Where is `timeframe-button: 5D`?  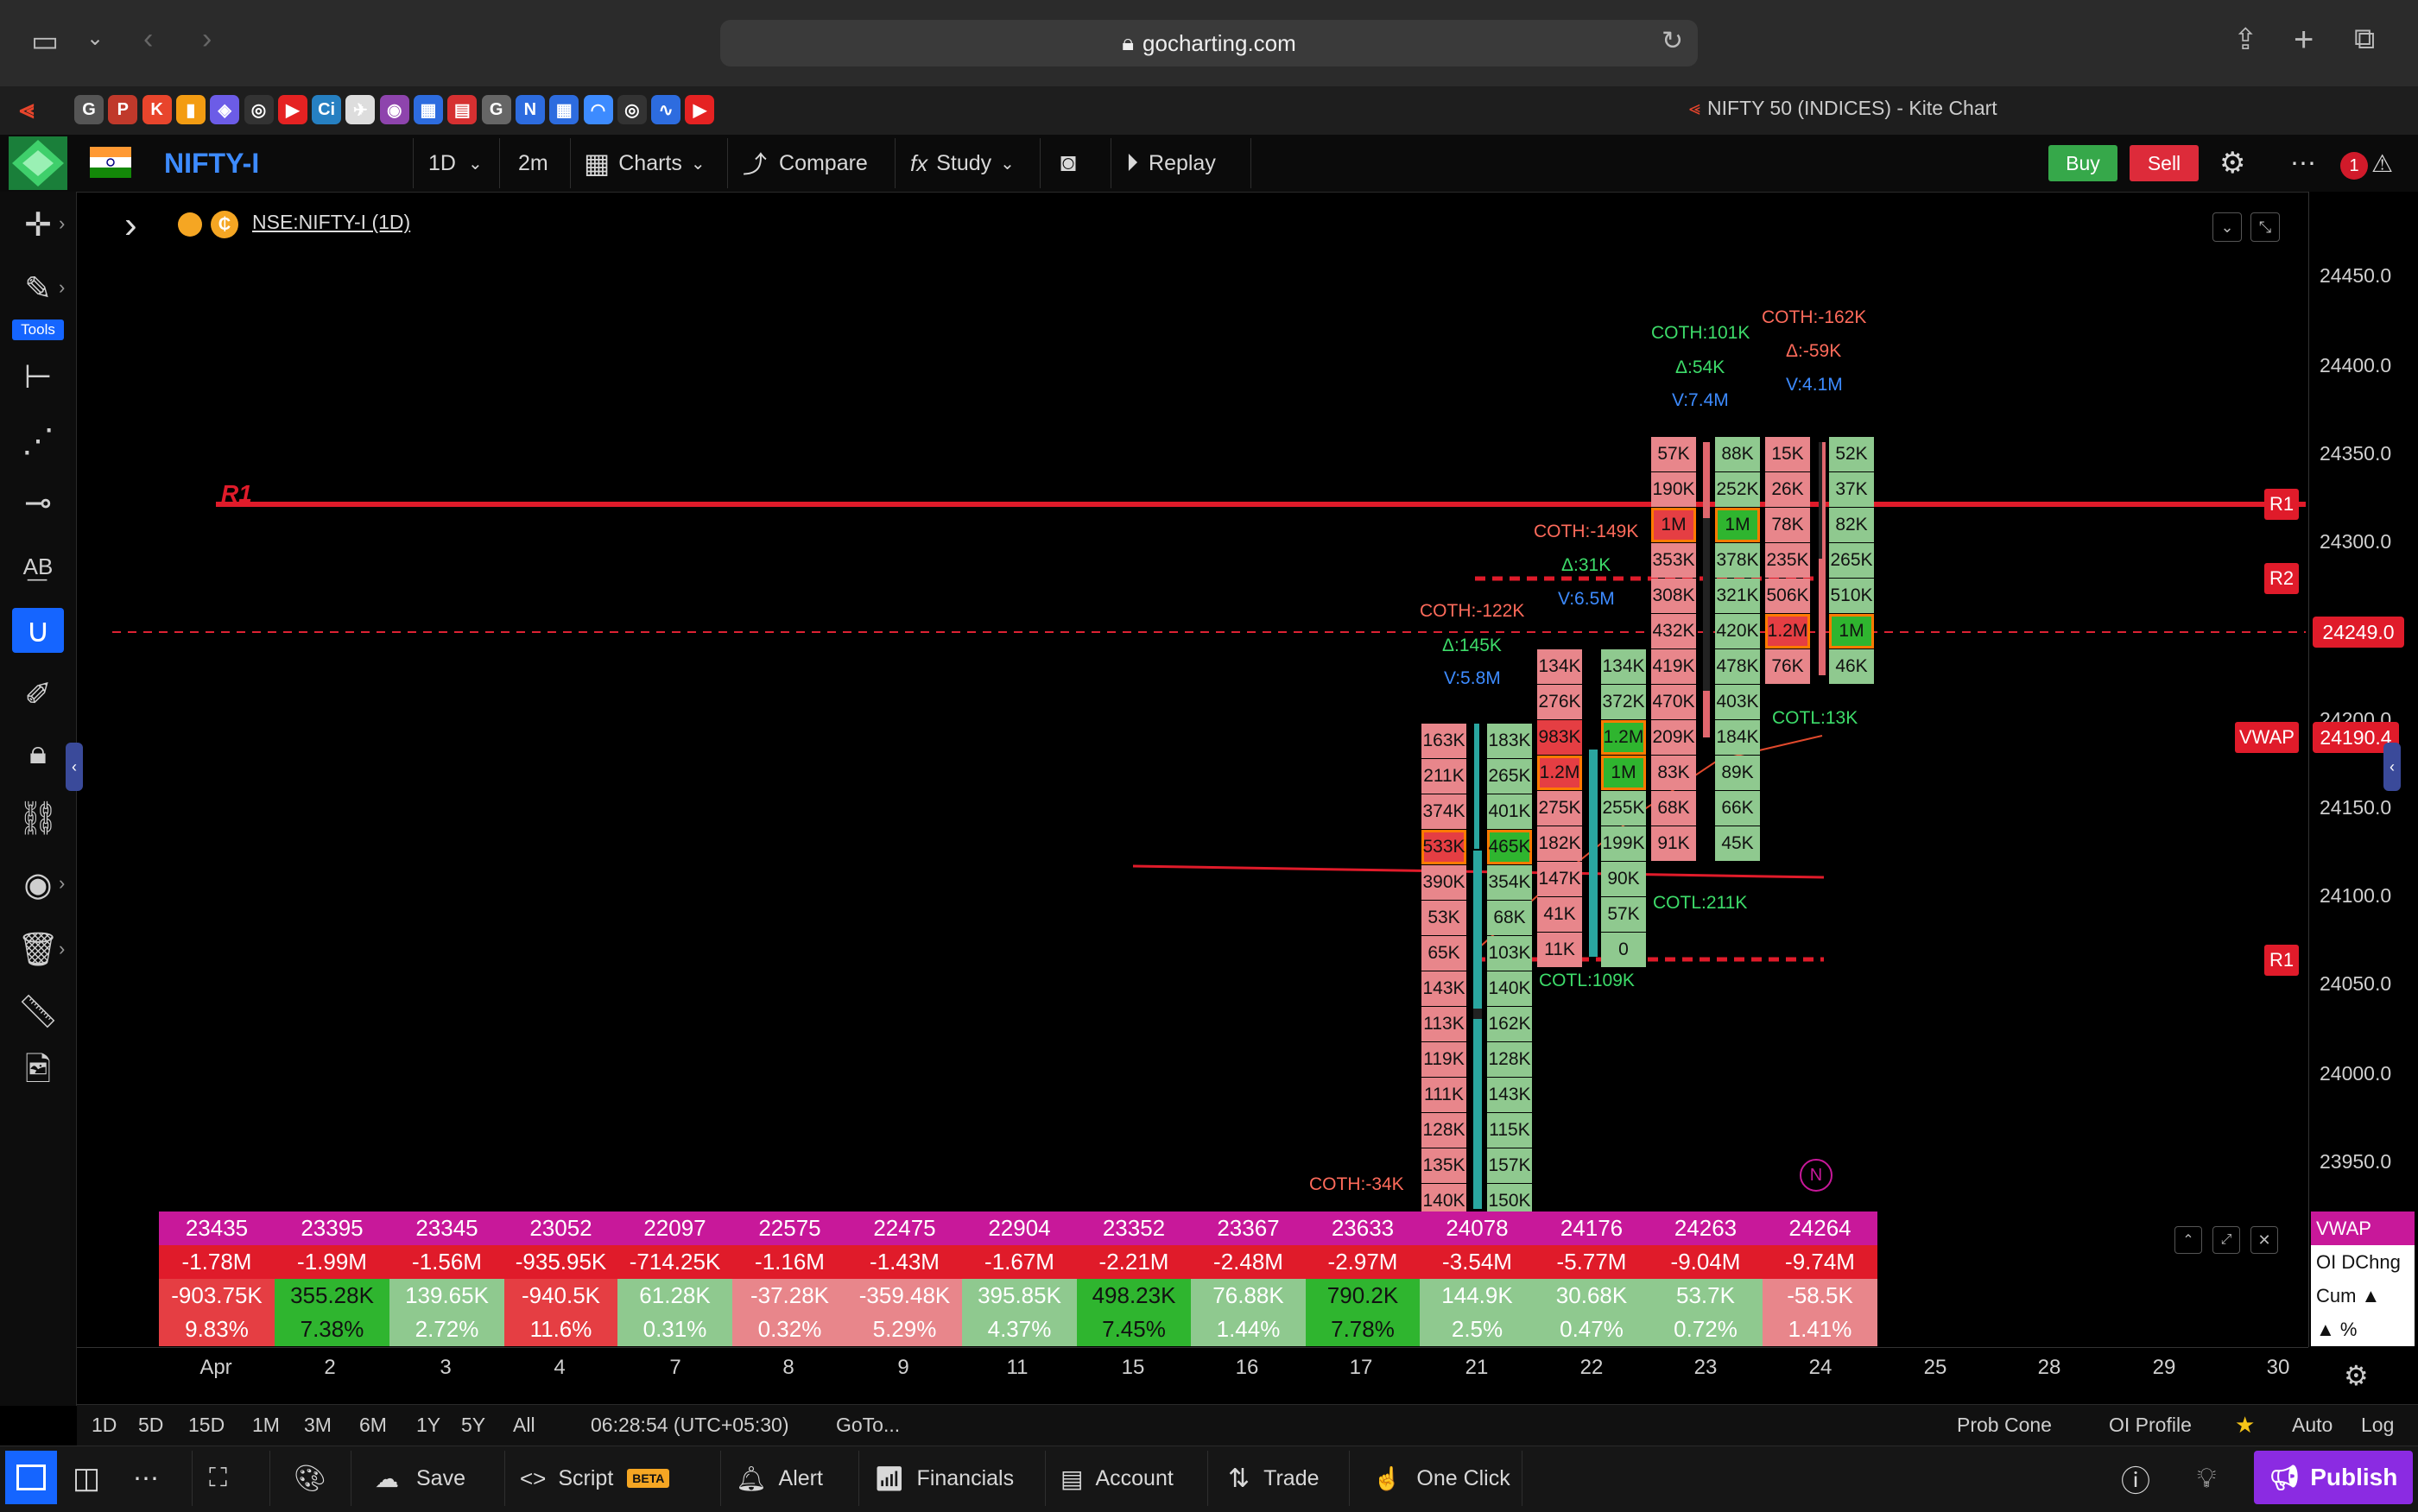 timeframe-button: 5D is located at coordinates (151, 1424).